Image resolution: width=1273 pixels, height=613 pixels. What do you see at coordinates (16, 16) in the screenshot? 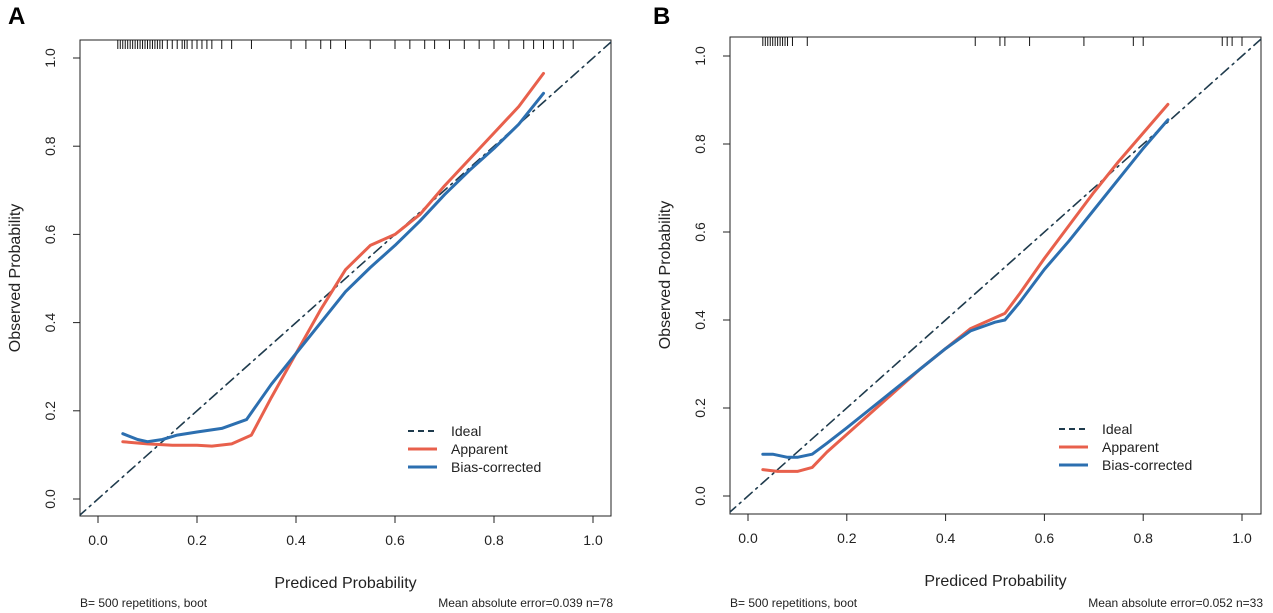
I see `panel-label: A` at bounding box center [16, 16].